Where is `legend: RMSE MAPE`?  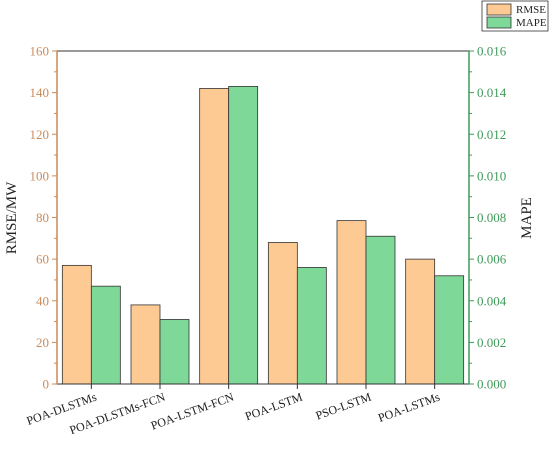
legend: RMSE MAPE is located at coordinates (515, 16).